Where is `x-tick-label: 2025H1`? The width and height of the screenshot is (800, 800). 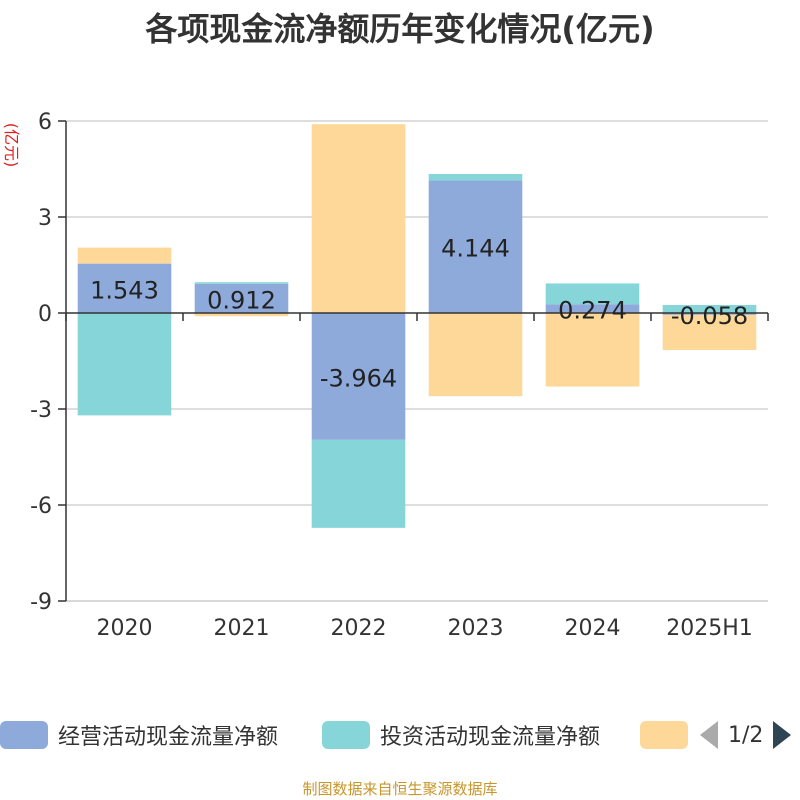
x-tick-label: 2025H1 is located at coordinates (709, 628).